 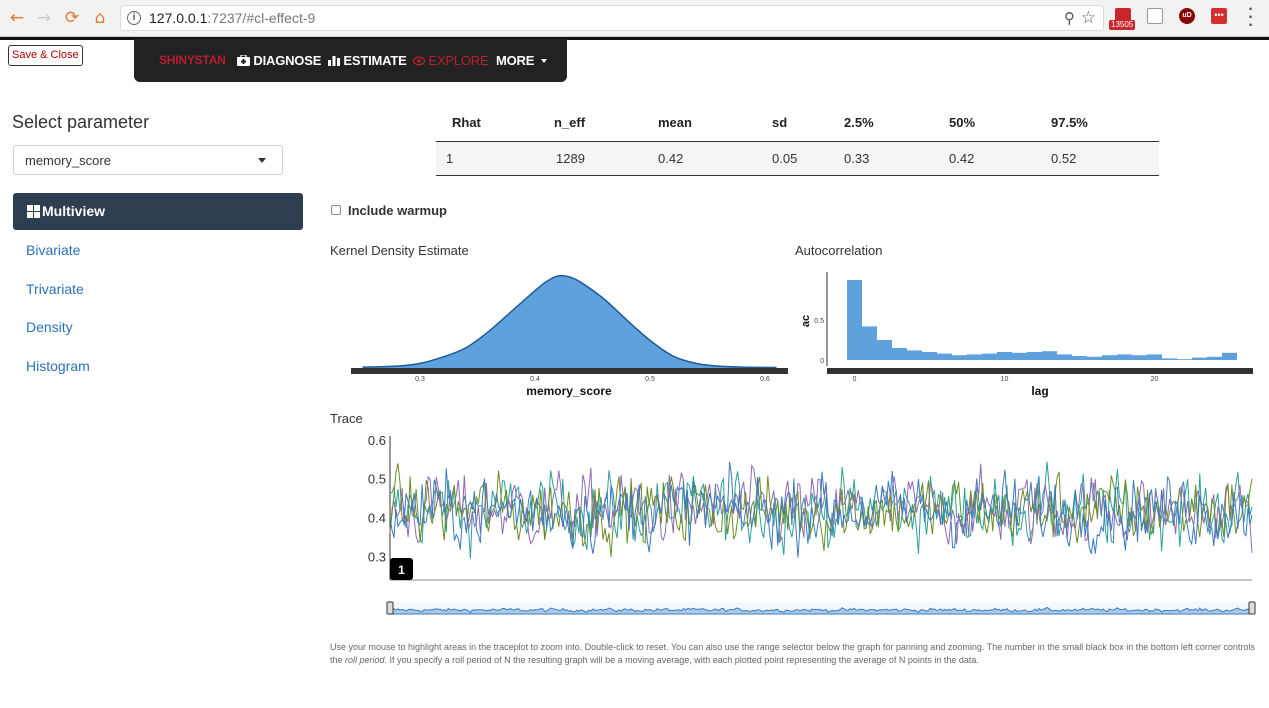 I want to click on table-cell: 0.05, so click(x=808, y=158).